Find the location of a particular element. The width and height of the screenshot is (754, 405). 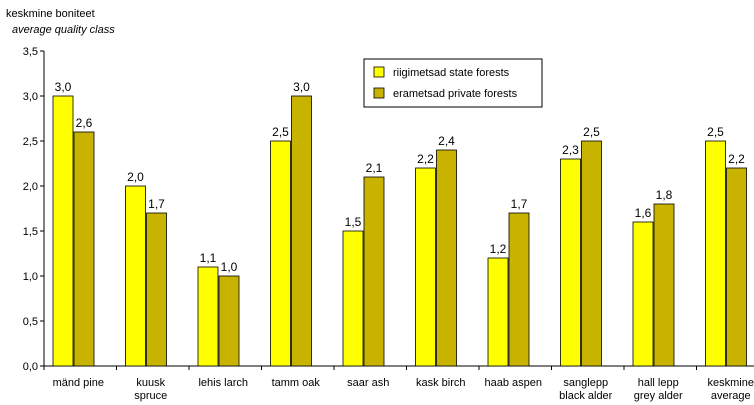

y-axis-title: keskmine boniteet is located at coordinates (50, 14).